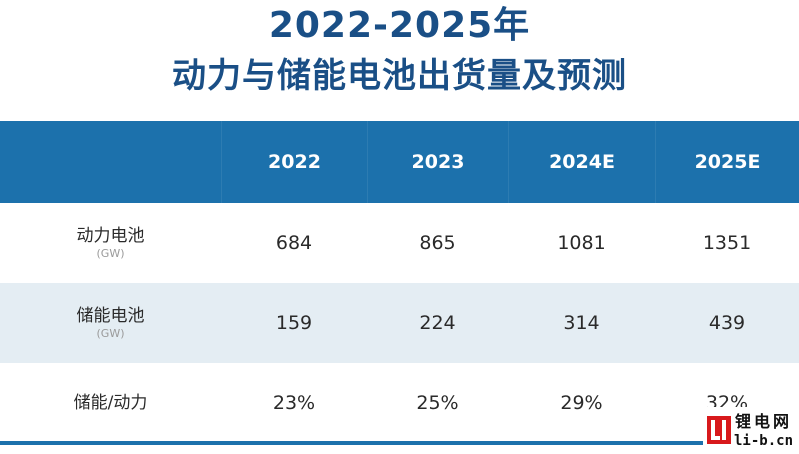 The width and height of the screenshot is (799, 454). Describe the element at coordinates (110, 162) in the screenshot. I see `header-cell-empty` at that location.